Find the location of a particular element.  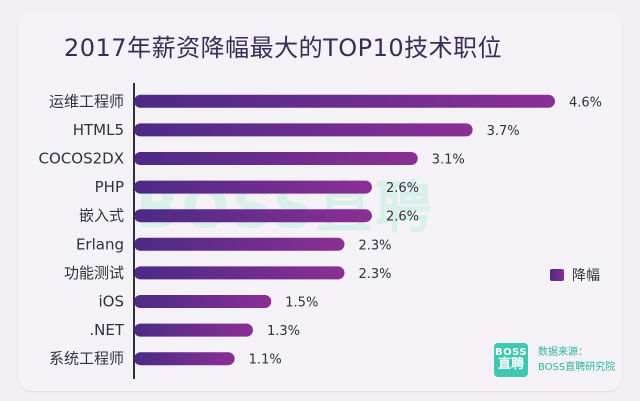

value-label: 1.5% is located at coordinates (301, 303).